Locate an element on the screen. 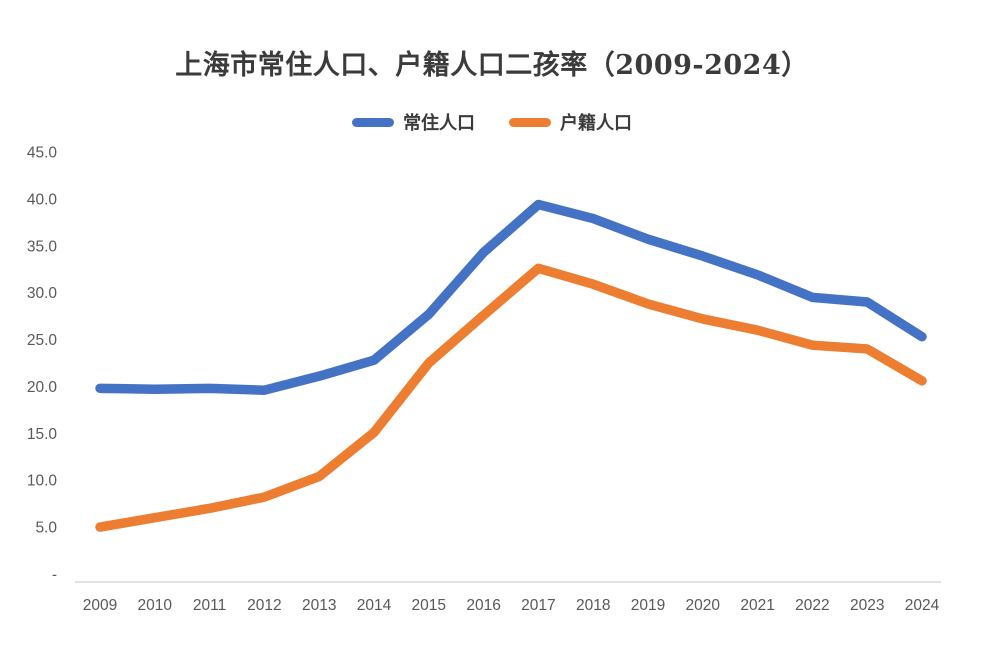 The image size is (984, 651). legend-item-changzhu: 常住人口 is located at coordinates (413, 122).